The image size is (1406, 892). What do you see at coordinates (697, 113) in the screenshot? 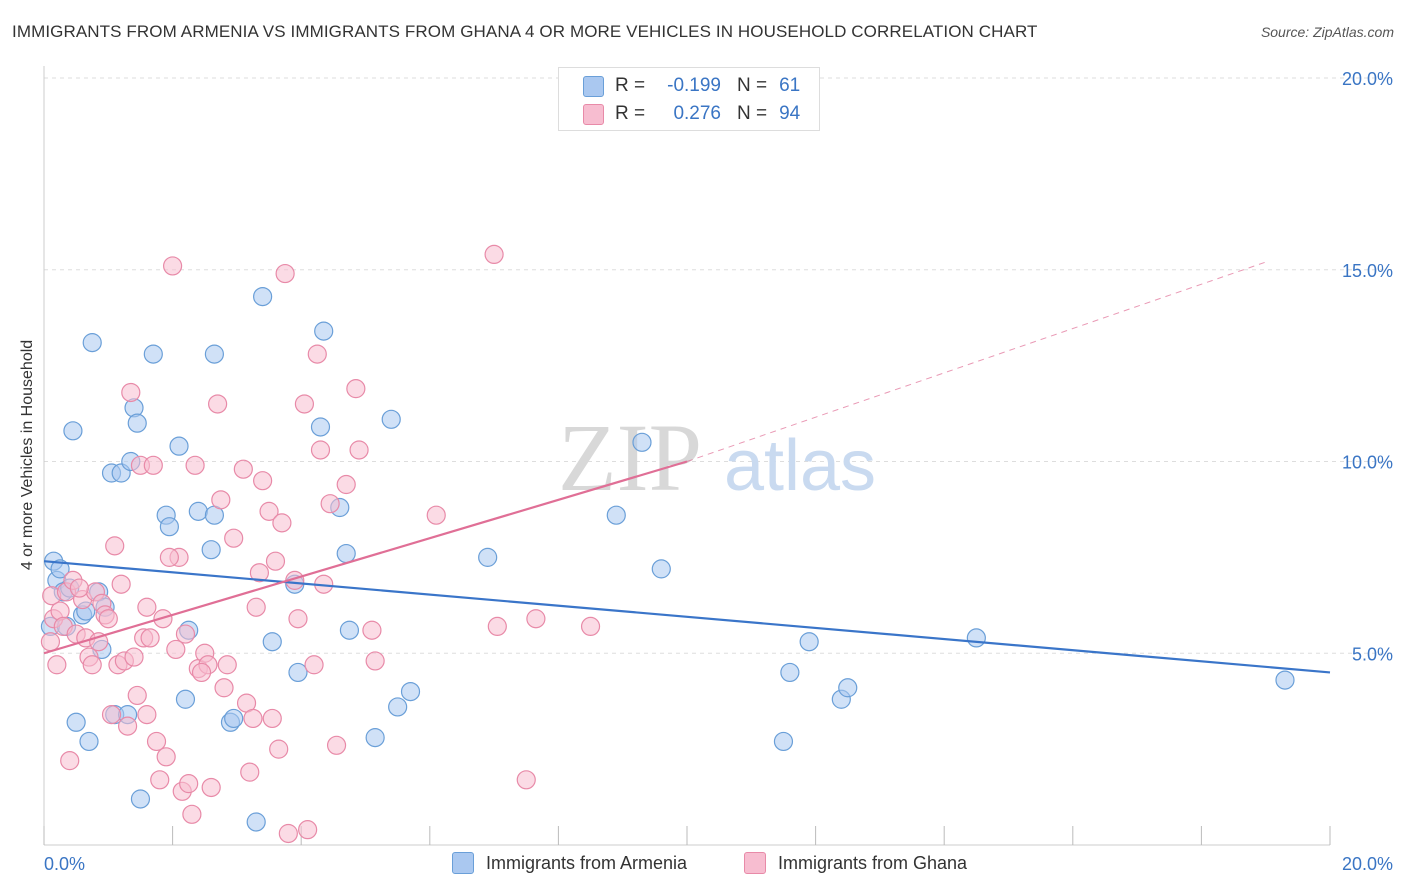
I see `legend-r-value-ghana: 0.276` at bounding box center [697, 113].